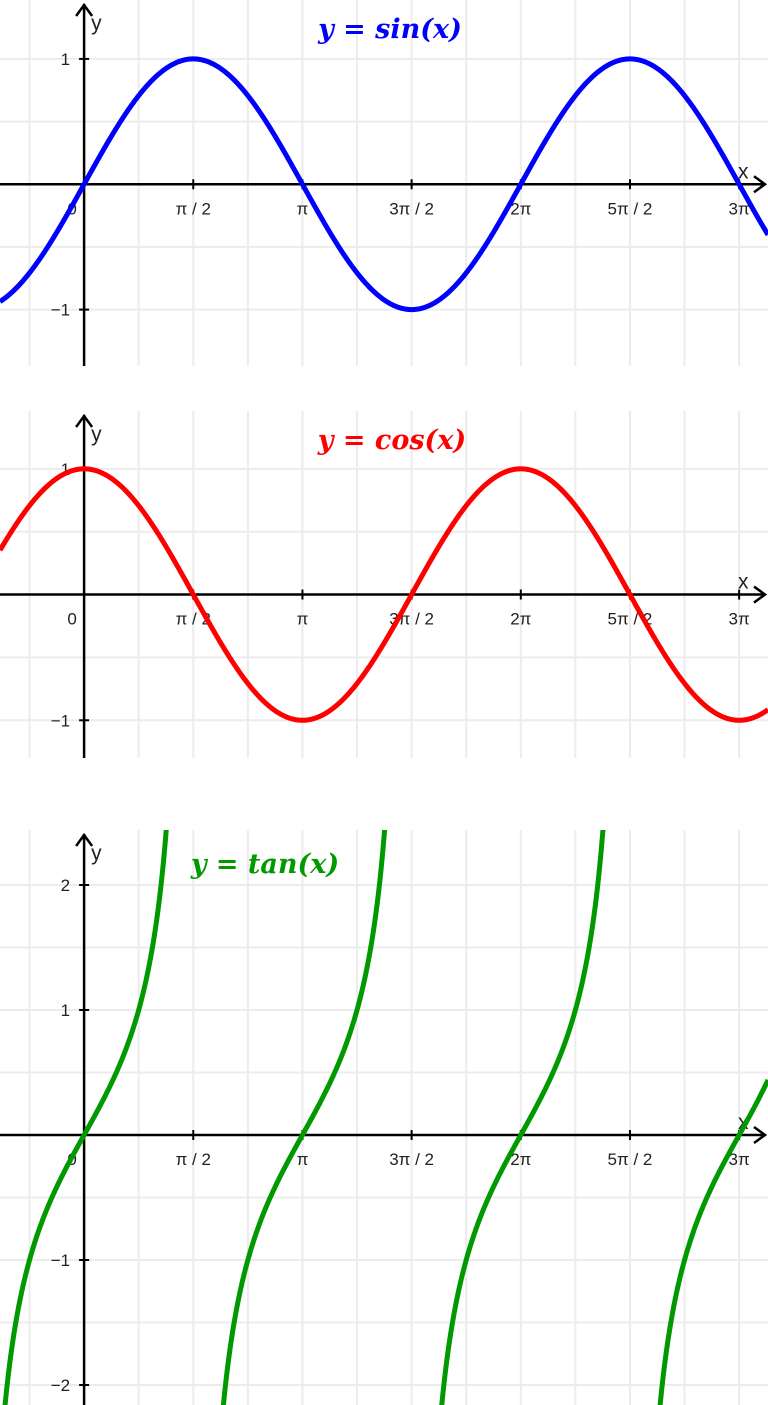 Image resolution: width=768 pixels, height=1405 pixels. I want to click on chart-title: y = cos(x), so click(391, 440).